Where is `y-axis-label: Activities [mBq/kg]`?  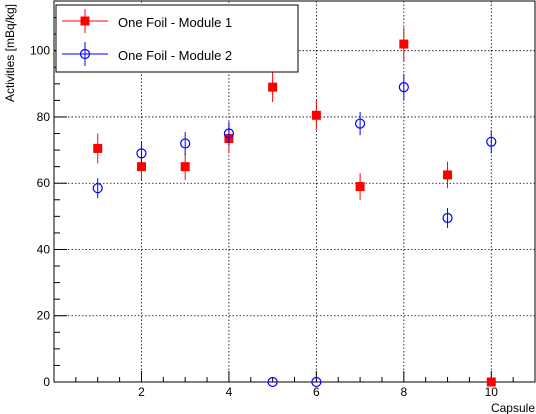
y-axis-label: Activities [mBq/kg] is located at coordinates (10, 53).